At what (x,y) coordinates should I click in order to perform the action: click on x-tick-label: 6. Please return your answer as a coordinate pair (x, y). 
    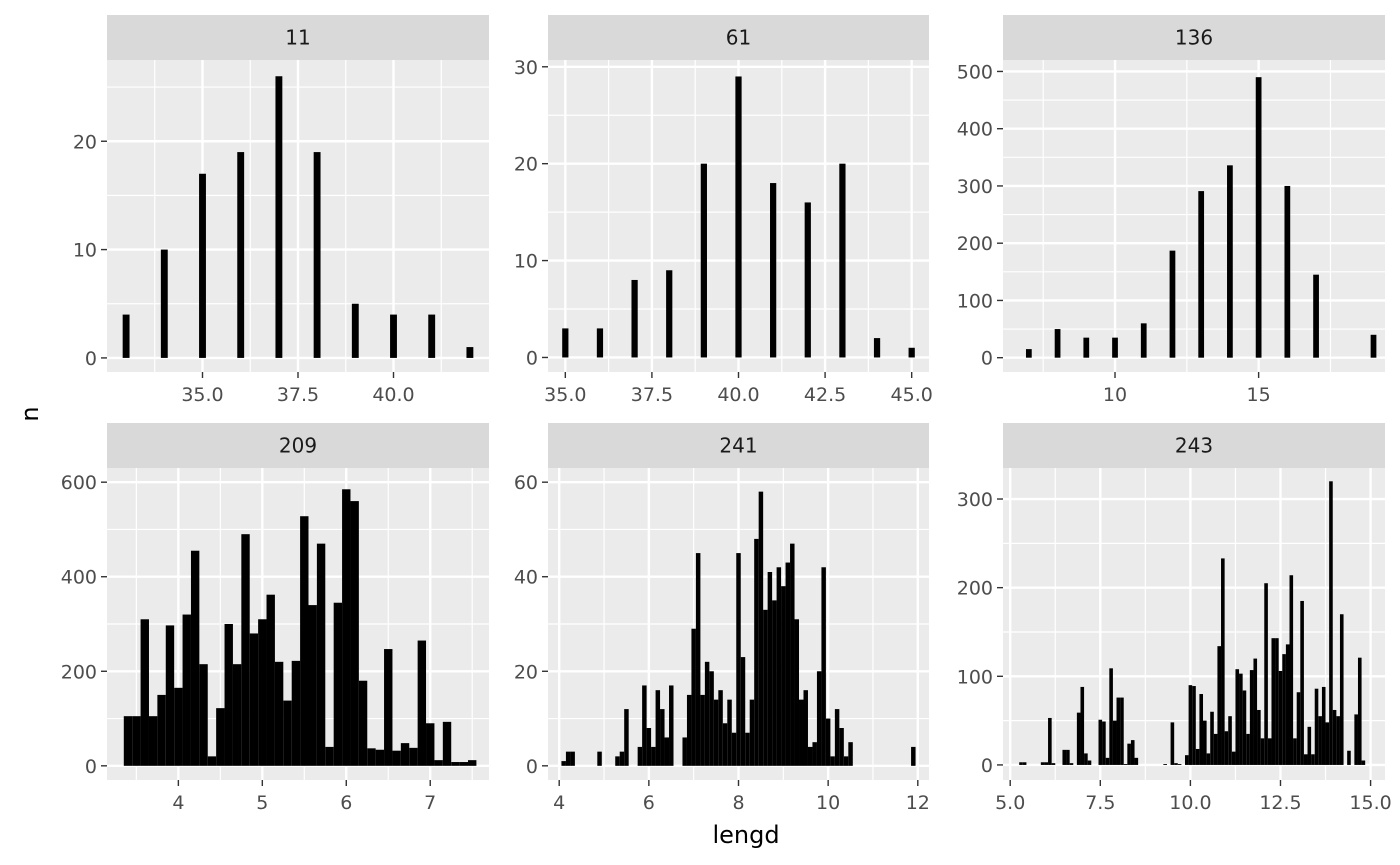
    Looking at the image, I should click on (346, 803).